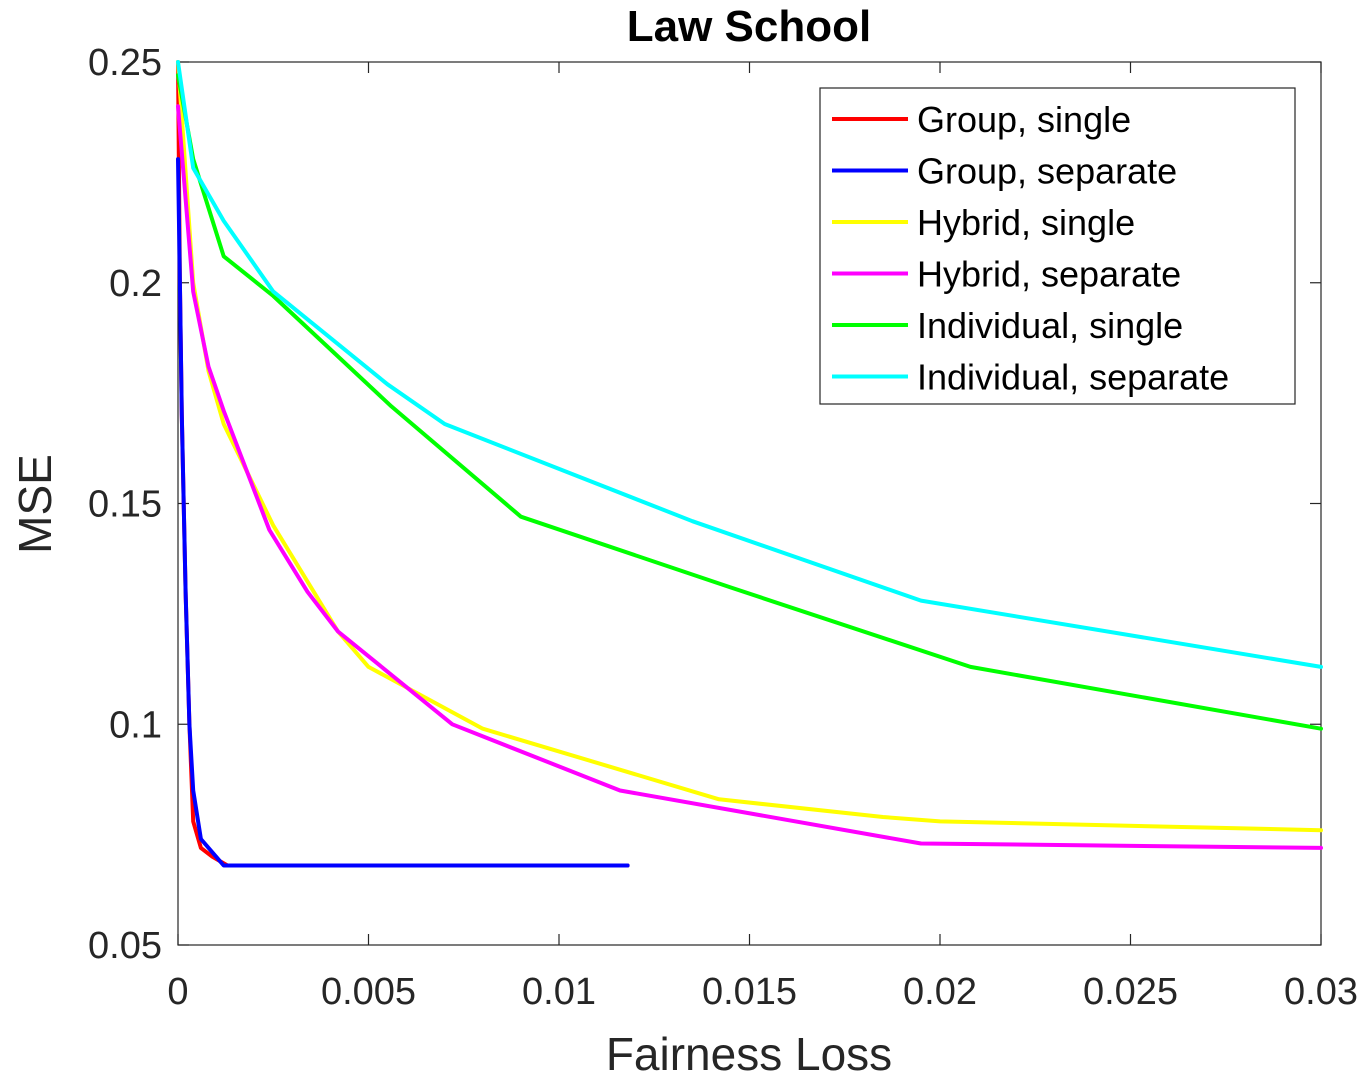 The height and width of the screenshot is (1078, 1370). I want to click on x-tick-label: 0.005, so click(368, 992).